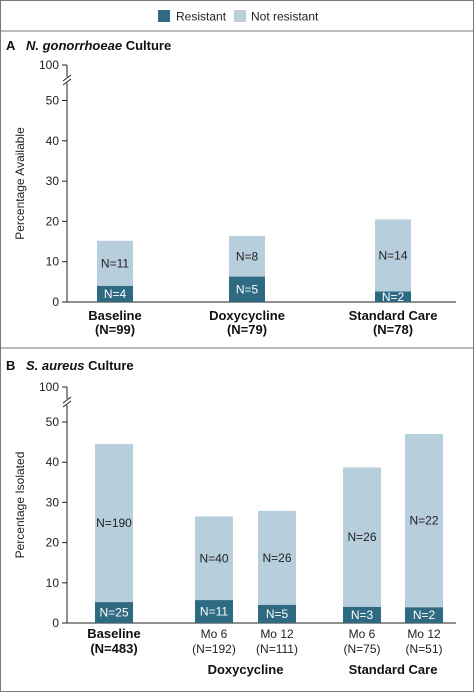 The height and width of the screenshot is (692, 474). I want to click on y-axis-label: Percentage Isolated, so click(20, 505).